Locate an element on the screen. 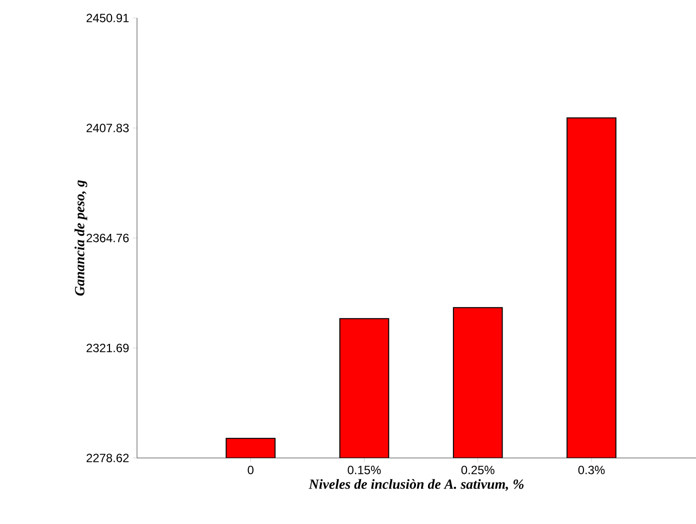 This screenshot has width=696, height=524. x-tick-label: 0.15% is located at coordinates (364, 470).